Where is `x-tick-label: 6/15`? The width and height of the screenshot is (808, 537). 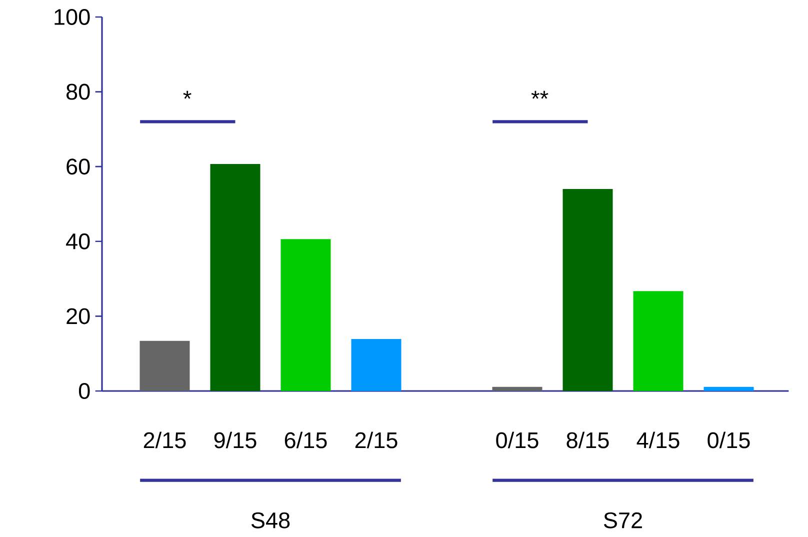
x-tick-label: 6/15 is located at coordinates (305, 440).